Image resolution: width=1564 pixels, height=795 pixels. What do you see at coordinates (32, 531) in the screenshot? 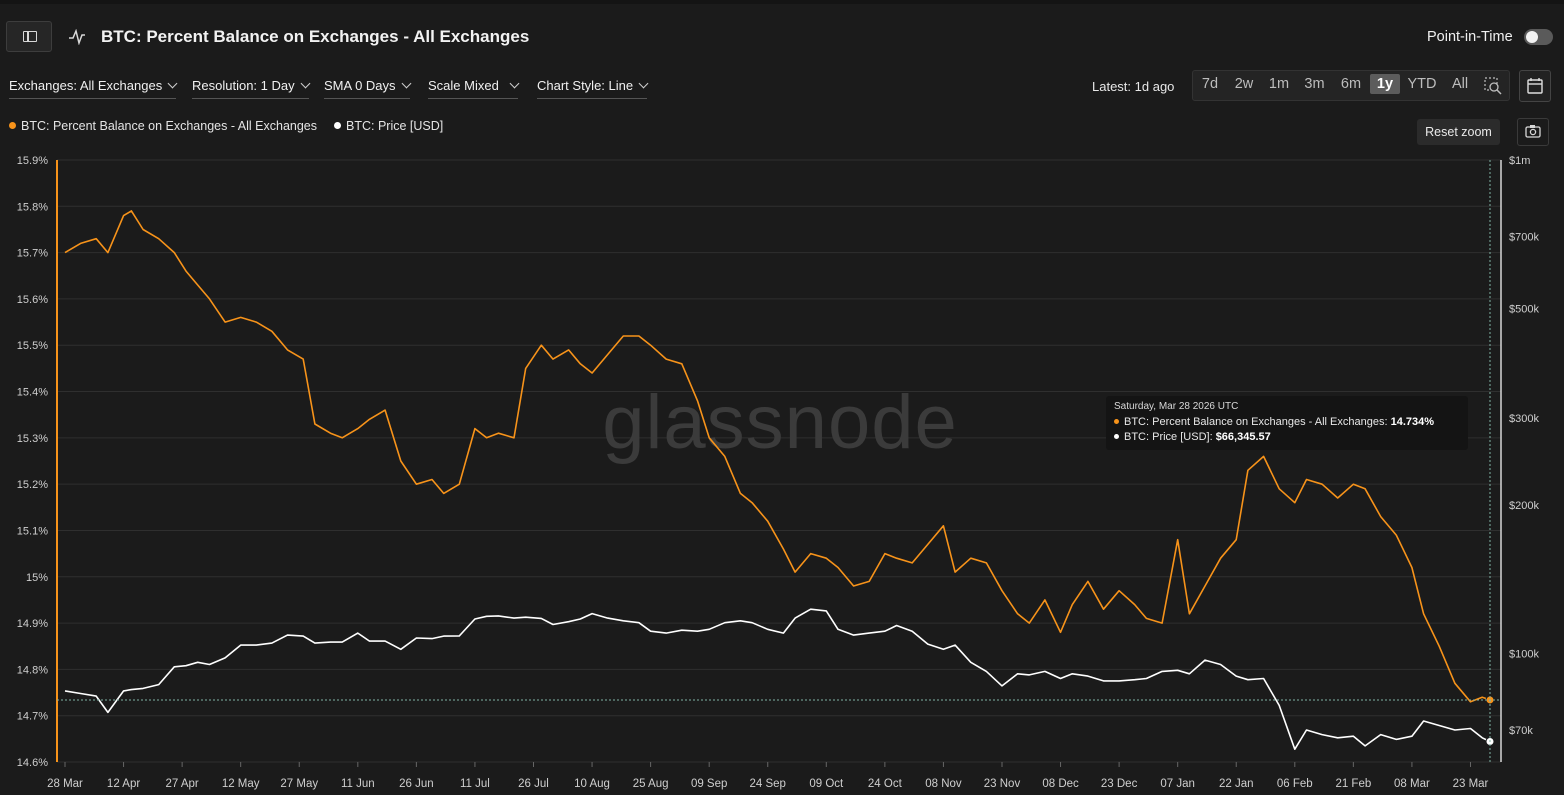
I see `y-left-tick-label: 15.1%` at bounding box center [32, 531].